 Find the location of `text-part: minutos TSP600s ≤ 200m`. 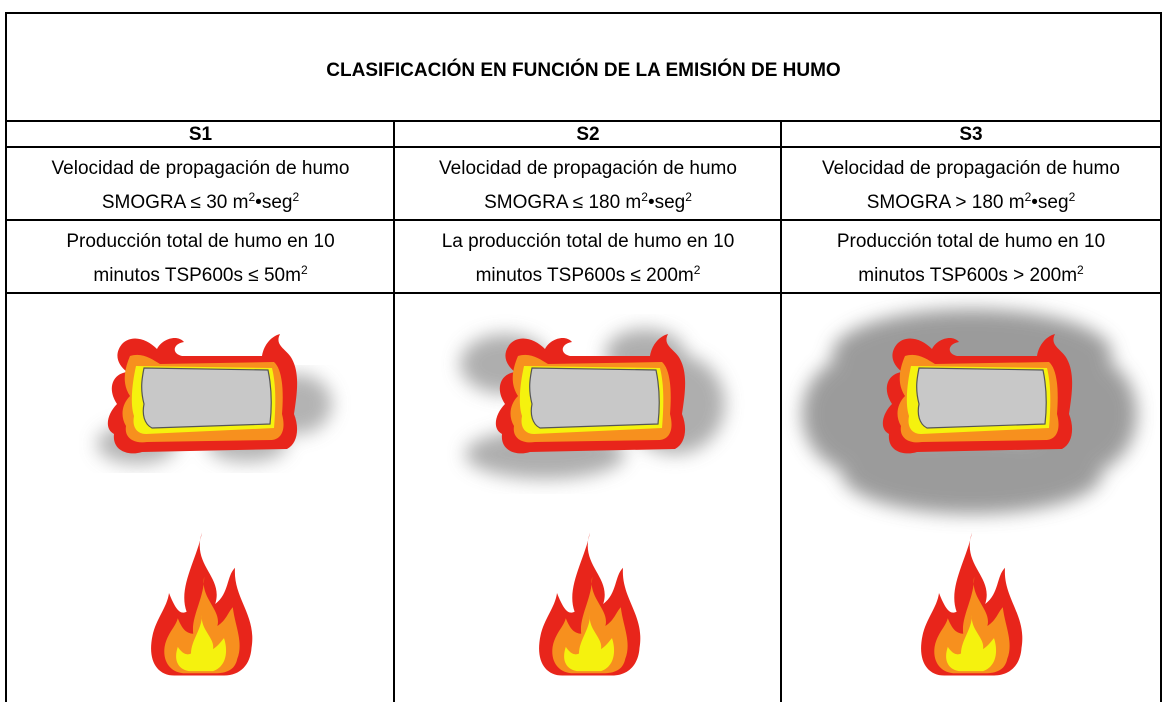

text-part: minutos TSP600s ≤ 200m is located at coordinates (584, 275).